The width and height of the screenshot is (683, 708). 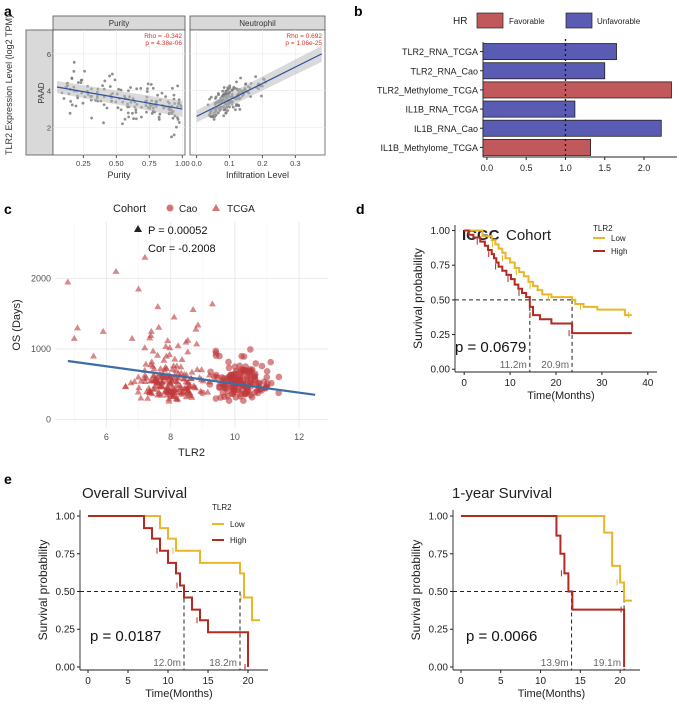 What do you see at coordinates (237, 524) in the screenshot?
I see `legend-label-low: Low` at bounding box center [237, 524].